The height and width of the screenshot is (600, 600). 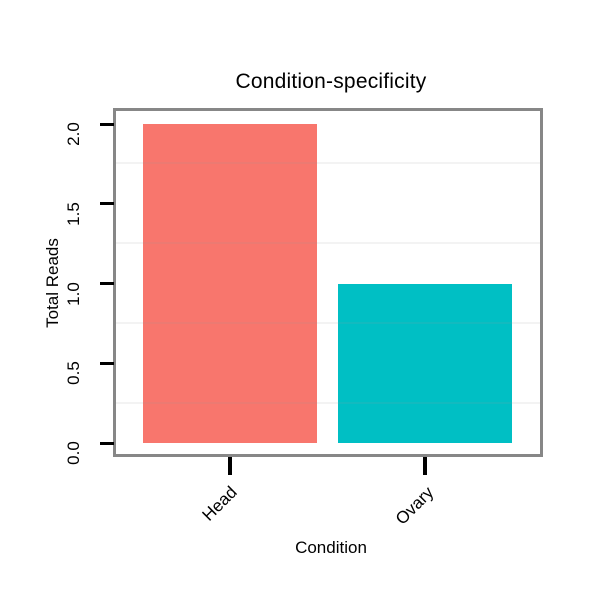 What do you see at coordinates (73, 293) in the screenshot?
I see `y-tick-label: 1.0` at bounding box center [73, 293].